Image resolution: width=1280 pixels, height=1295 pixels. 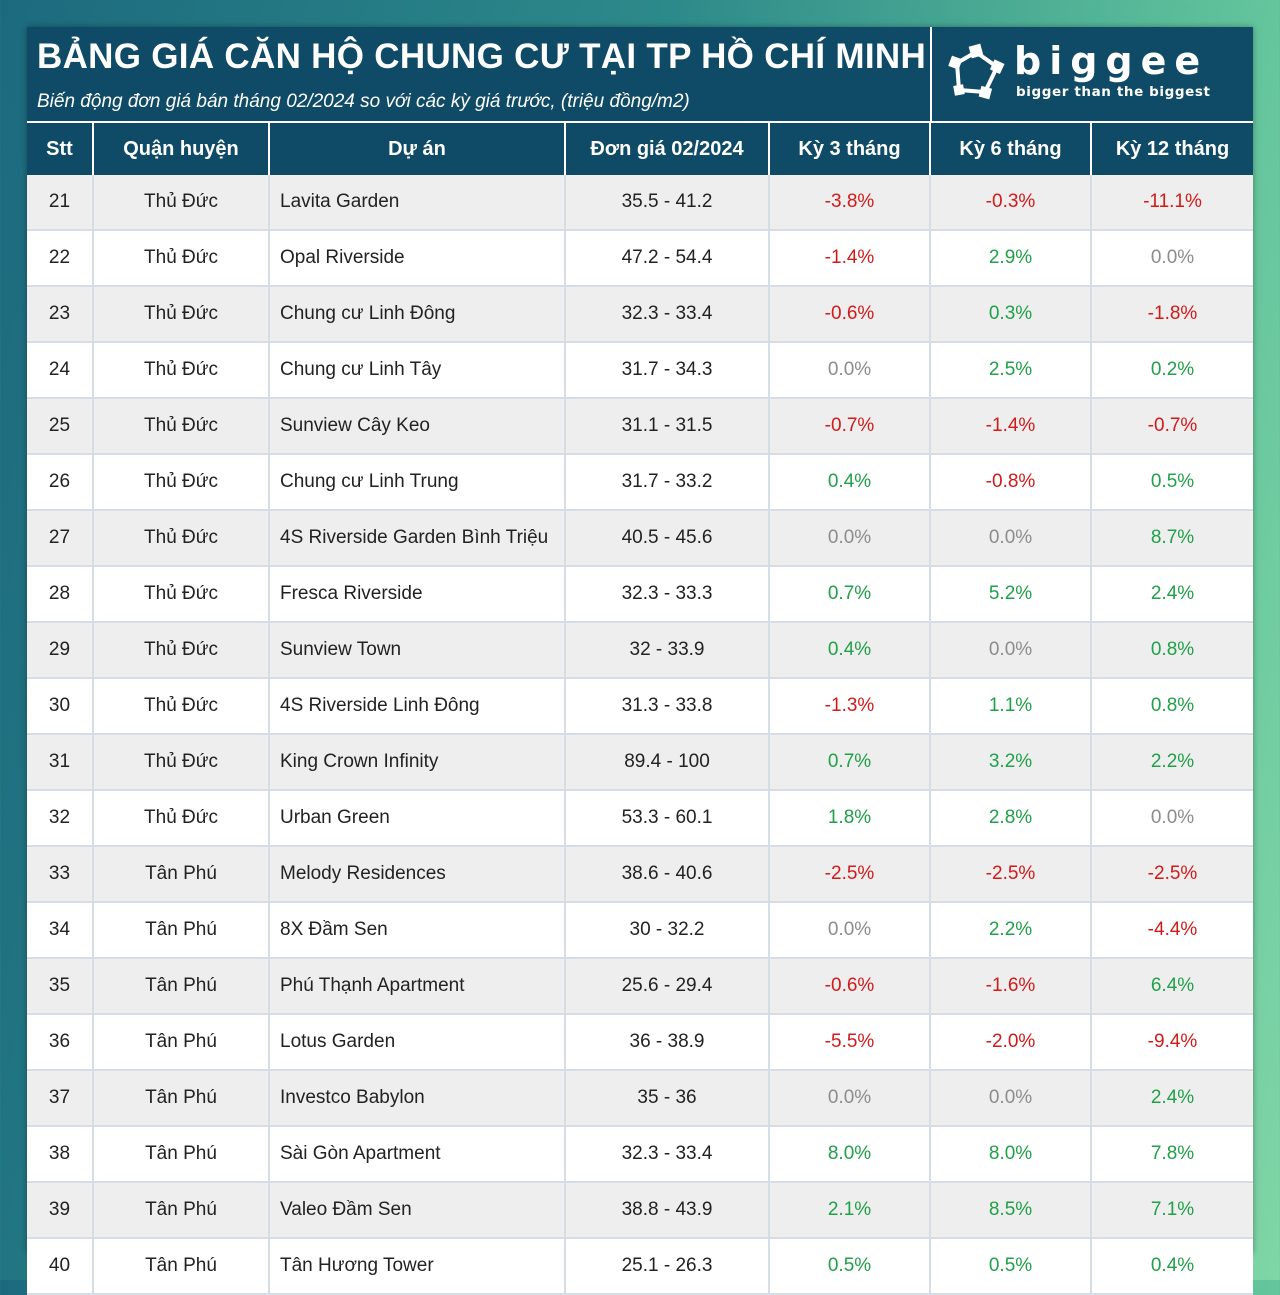 What do you see at coordinates (666, 762) in the screenshot?
I see `cell-price: 89.4 - 100` at bounding box center [666, 762].